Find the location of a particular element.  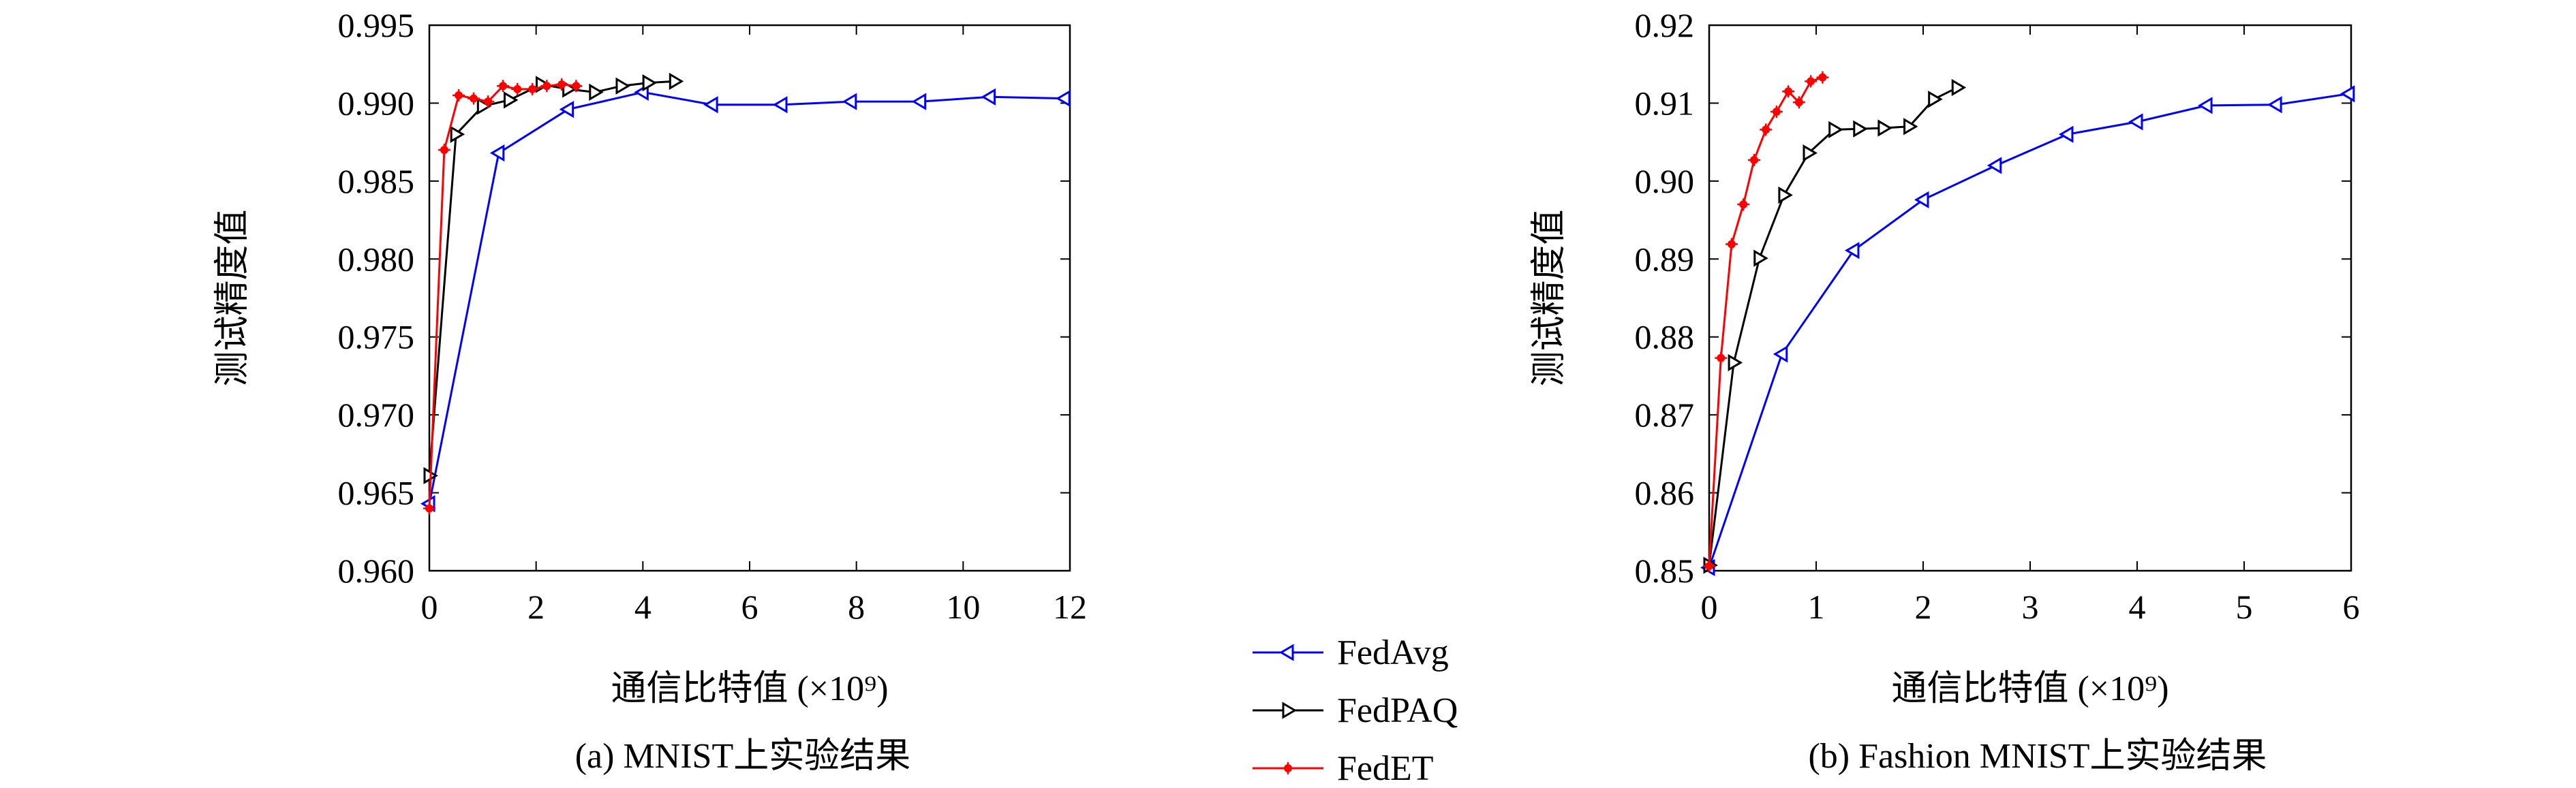

x-tick-label: 10 is located at coordinates (963, 607).